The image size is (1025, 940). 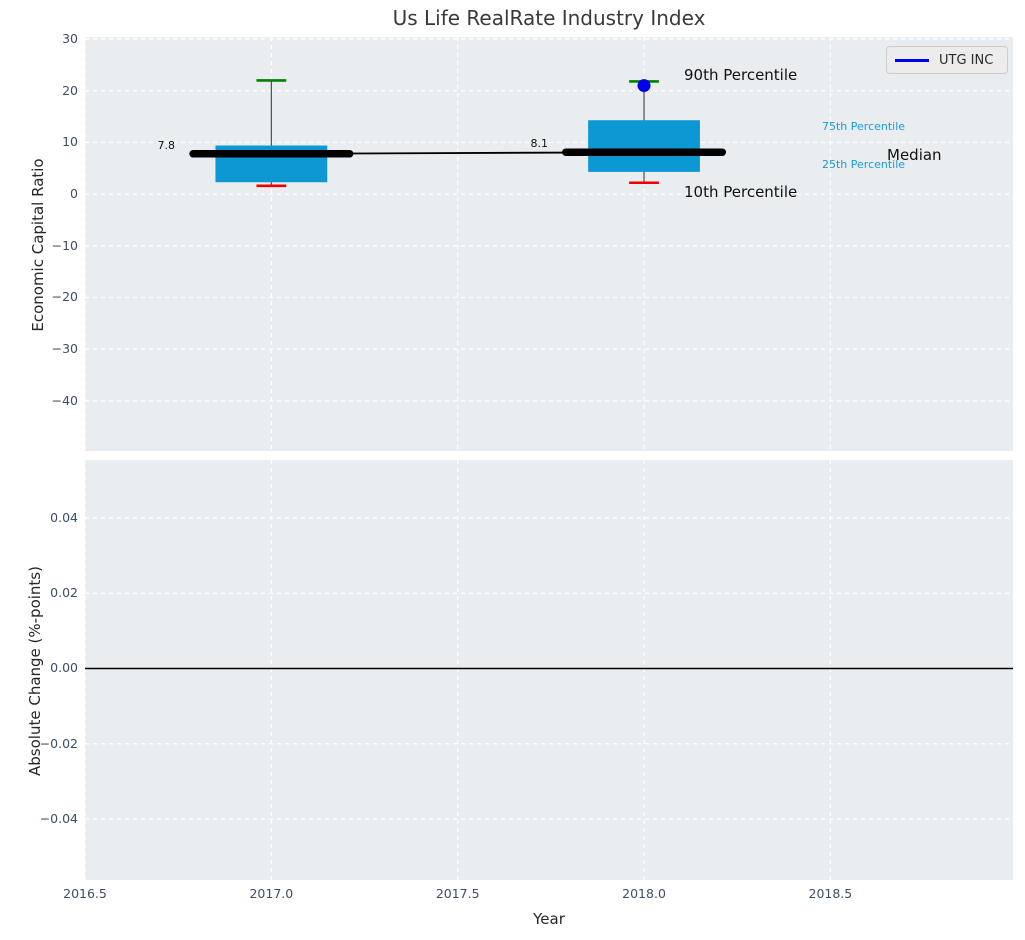 What do you see at coordinates (64, 349) in the screenshot?
I see `y-tick-label: −30` at bounding box center [64, 349].